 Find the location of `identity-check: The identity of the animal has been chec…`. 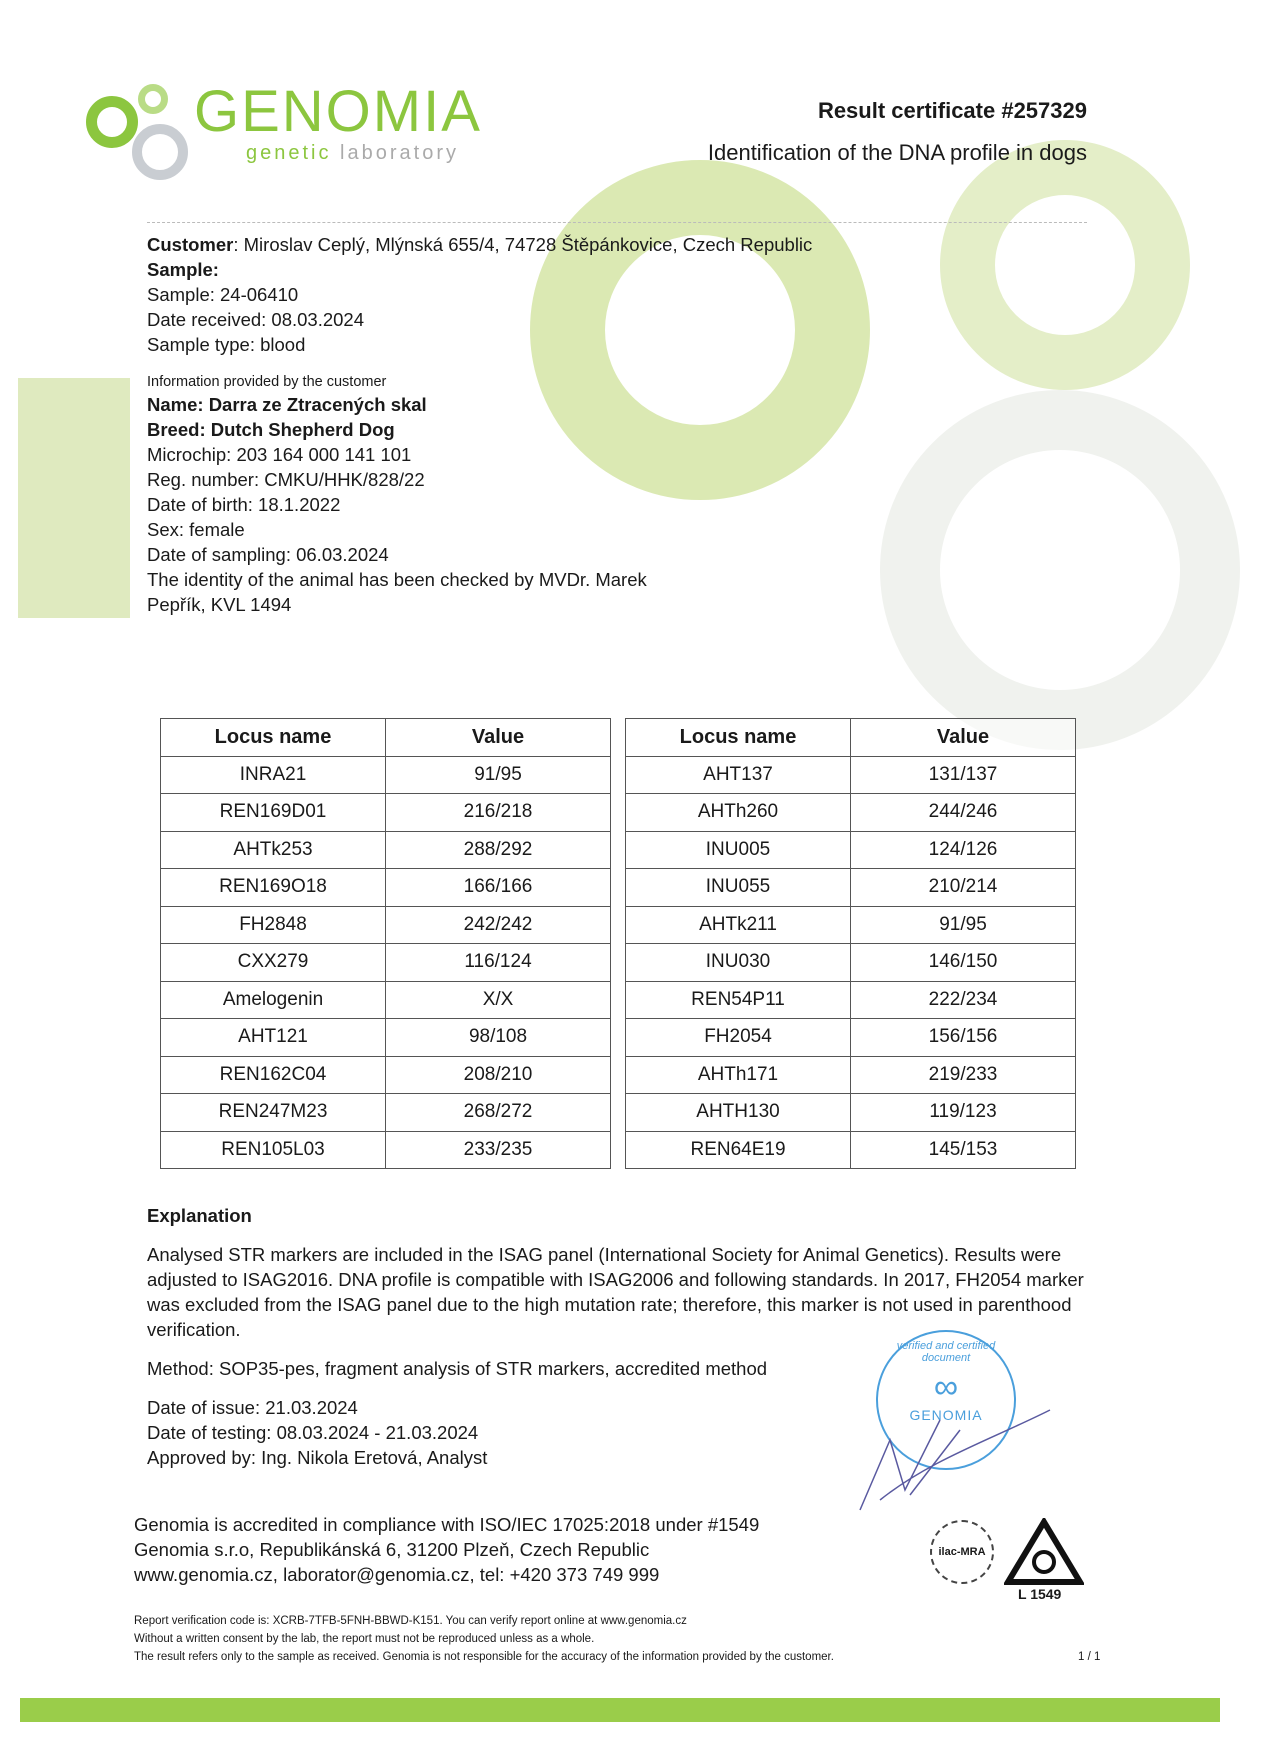

identity-check: The identity of the animal has been chec… is located at coordinates (397, 579).